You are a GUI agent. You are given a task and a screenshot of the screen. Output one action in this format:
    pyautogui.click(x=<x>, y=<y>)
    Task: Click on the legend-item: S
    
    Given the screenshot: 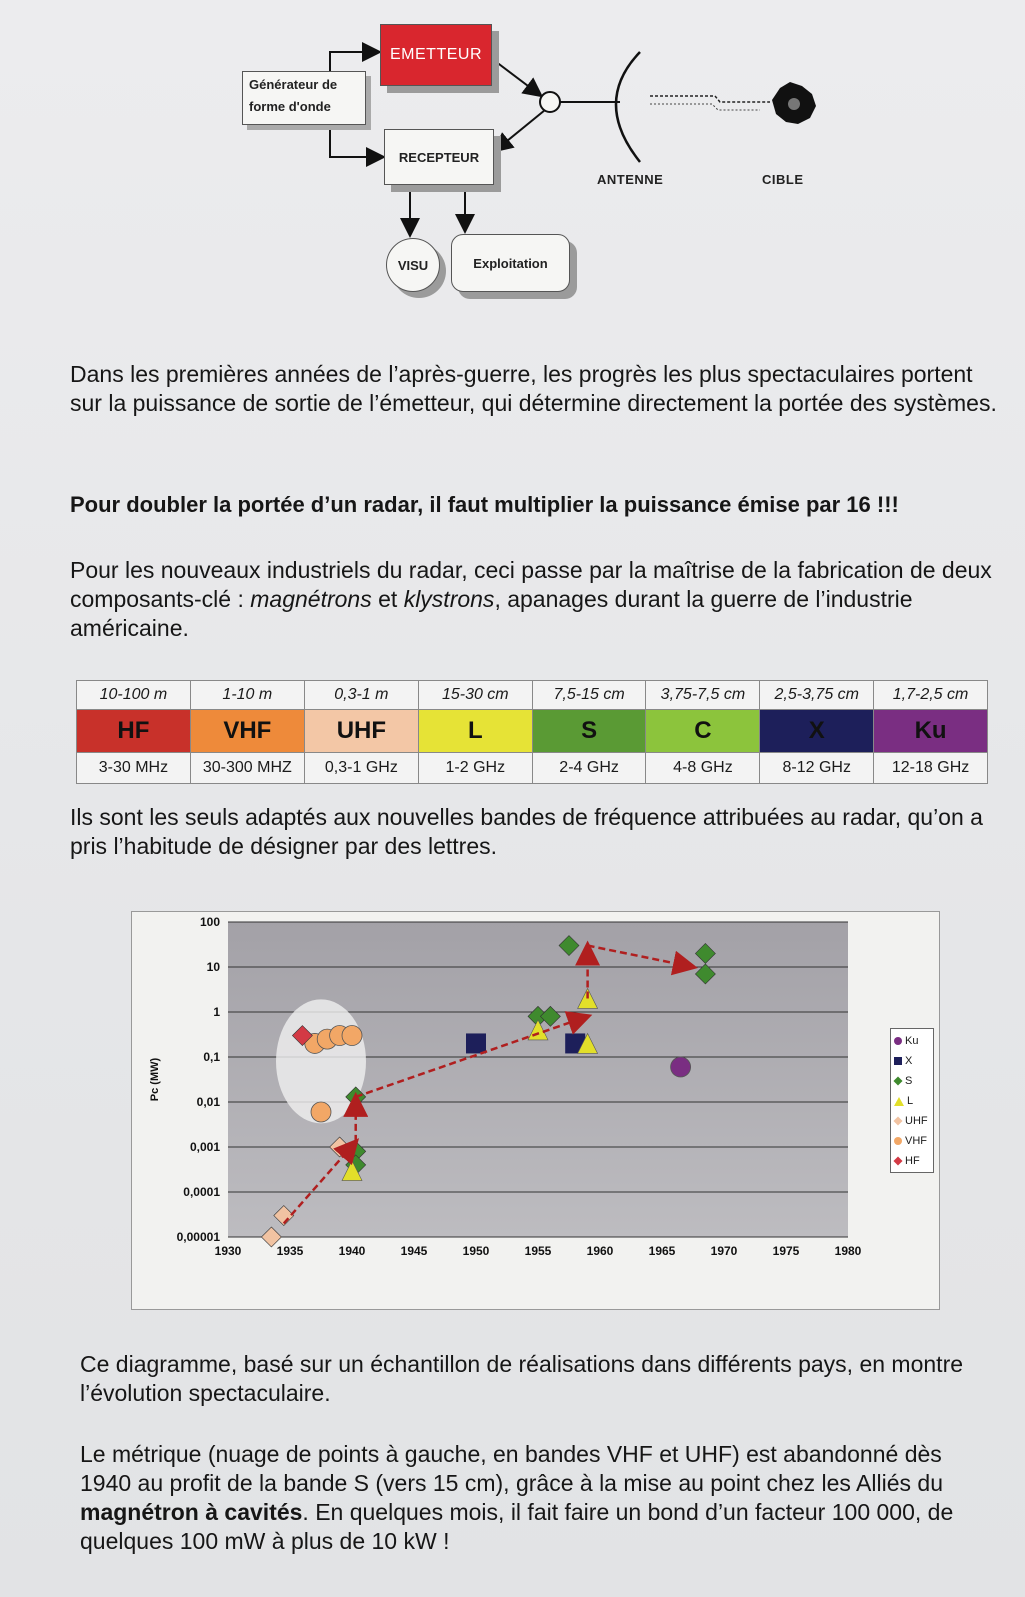 What is the action you would take?
    pyautogui.click(x=911, y=1081)
    